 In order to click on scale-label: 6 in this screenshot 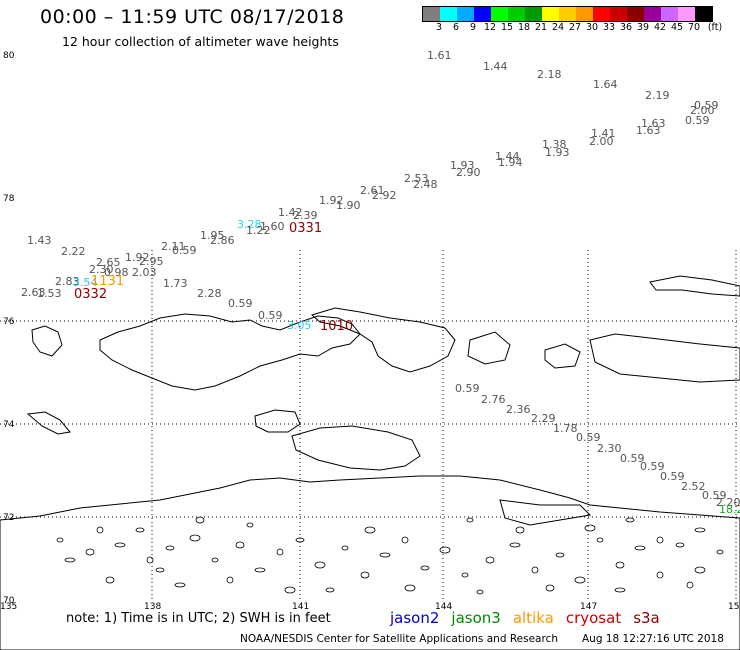, I will do `click(456, 27)`.